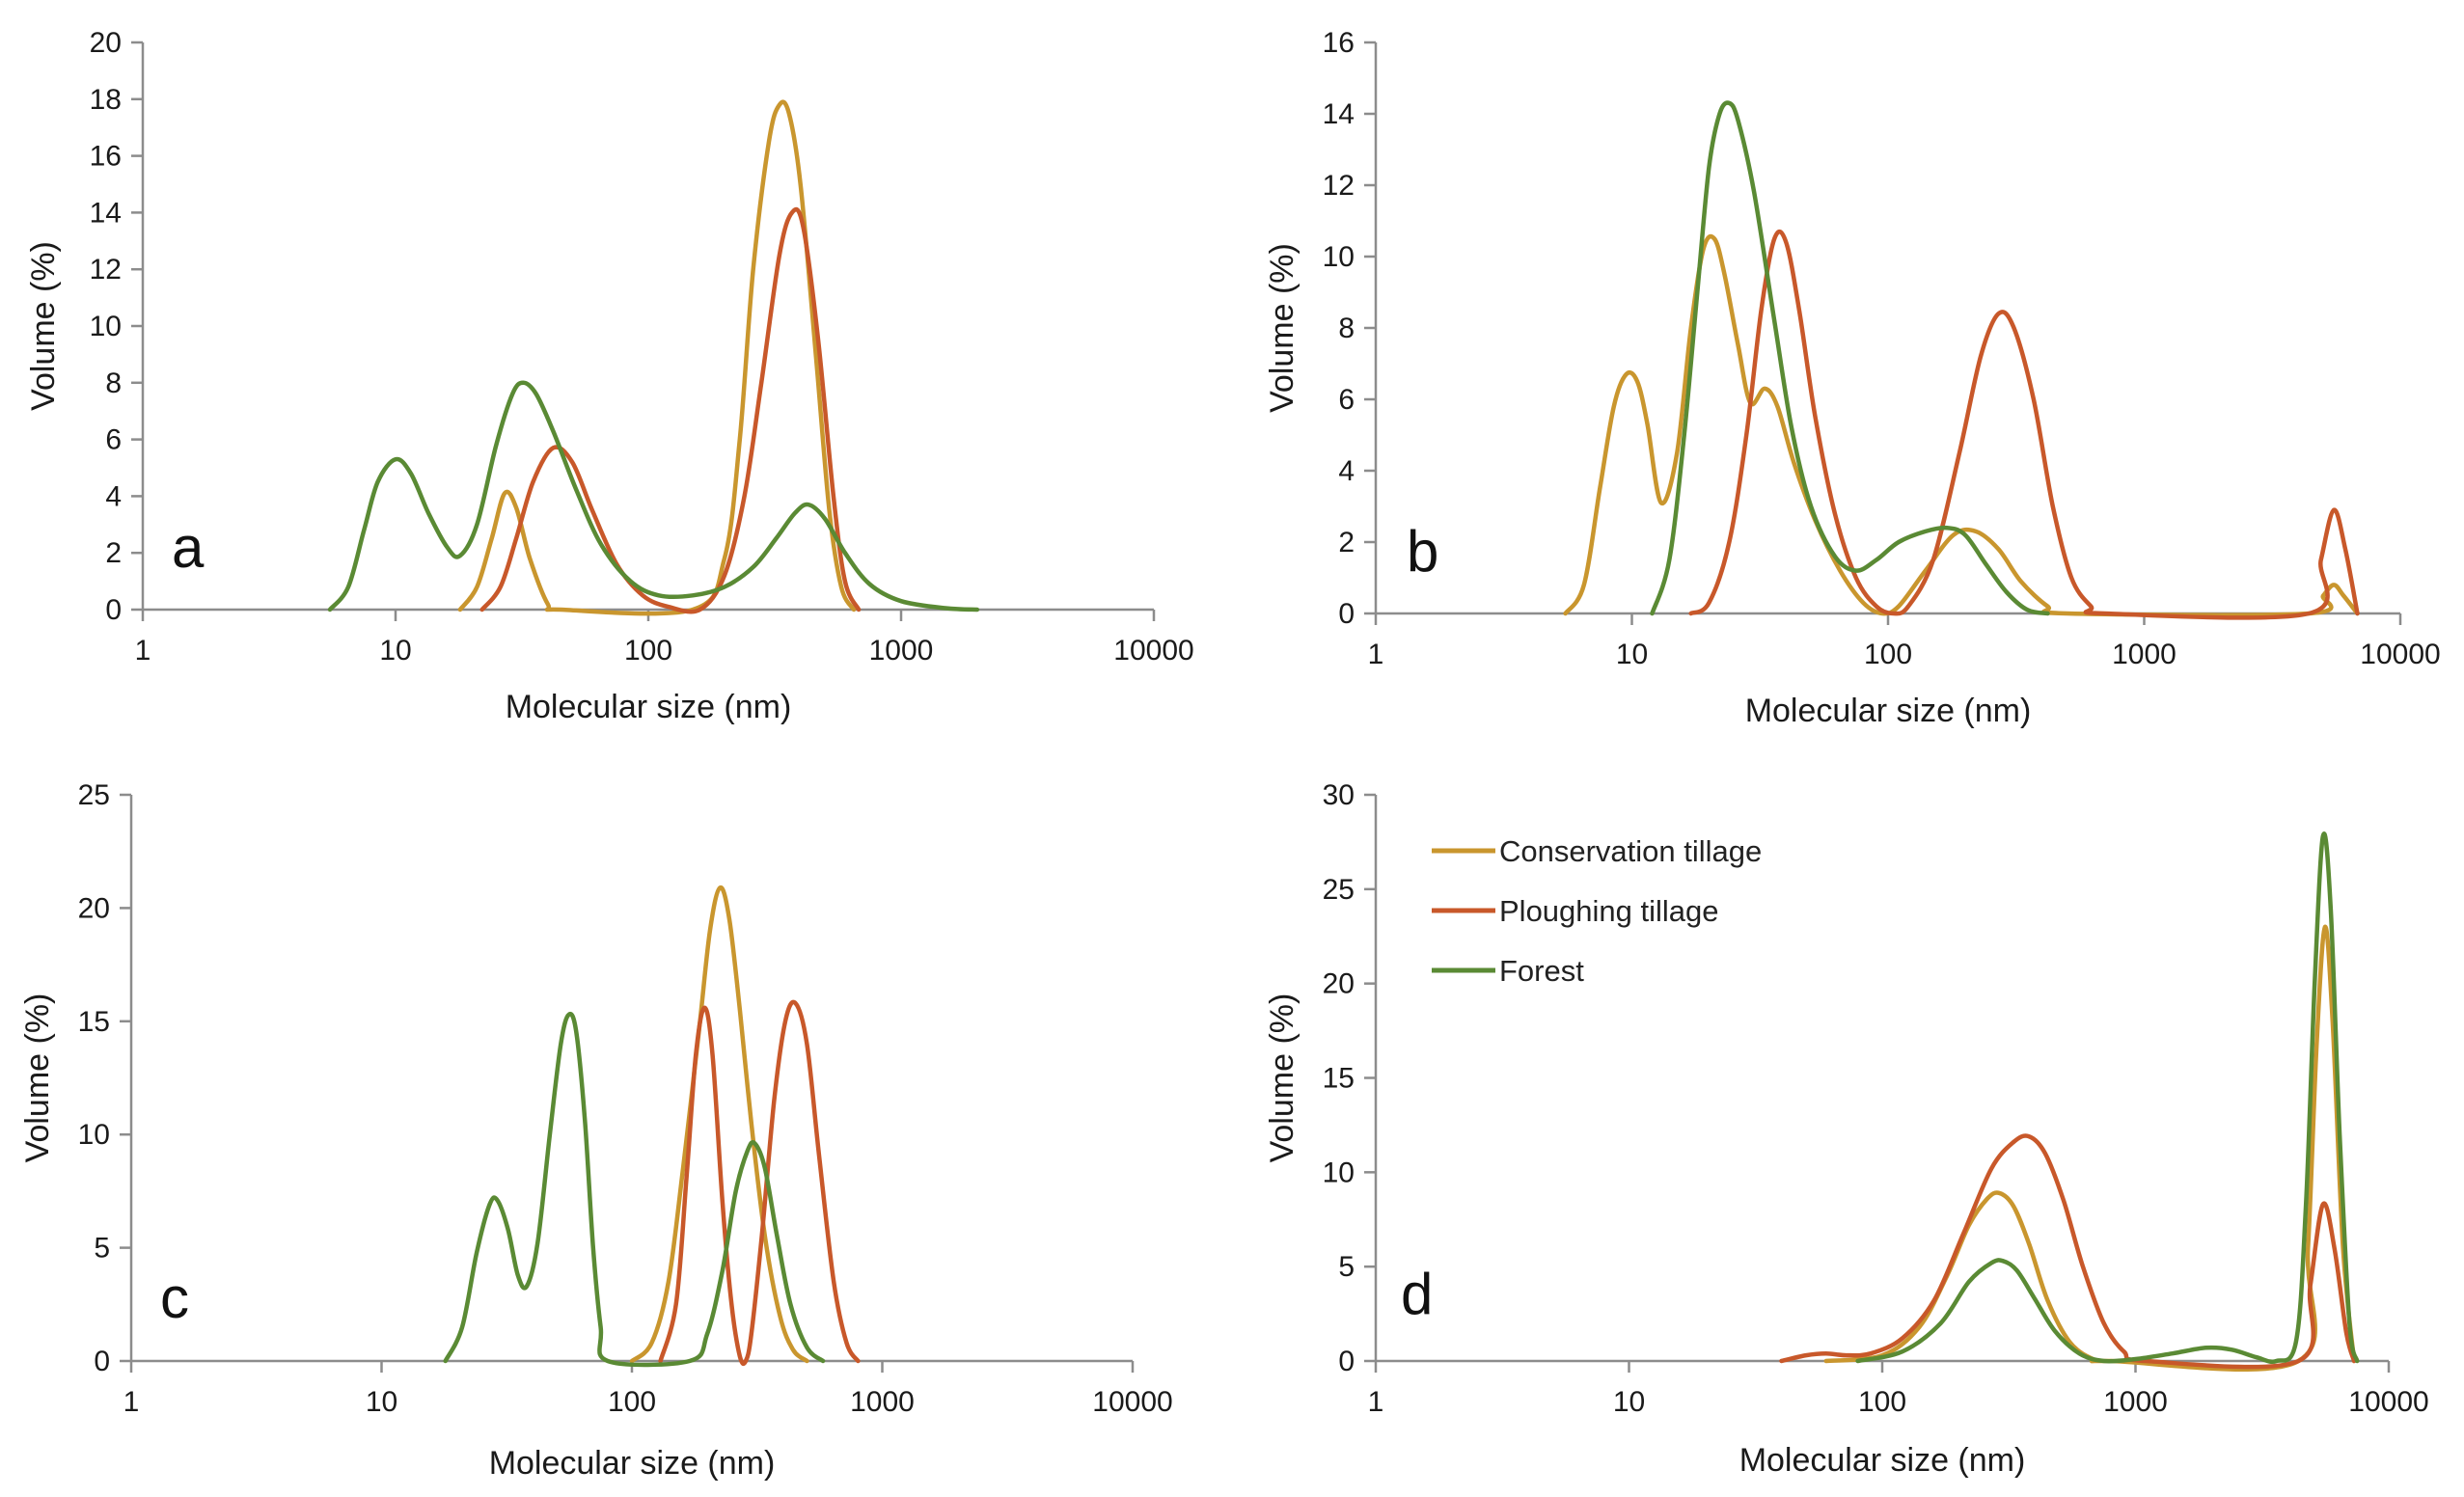 Image resolution: width=2464 pixels, height=1497 pixels. What do you see at coordinates (1609, 911) in the screenshot?
I see `legend-label: Ploughing tillage` at bounding box center [1609, 911].